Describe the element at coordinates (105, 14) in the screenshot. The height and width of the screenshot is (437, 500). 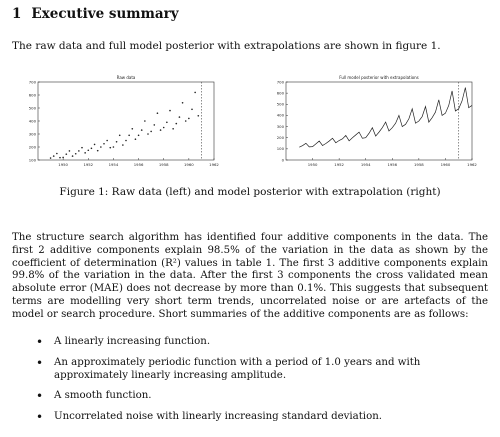
I see `section-title: Executive summary` at that location.